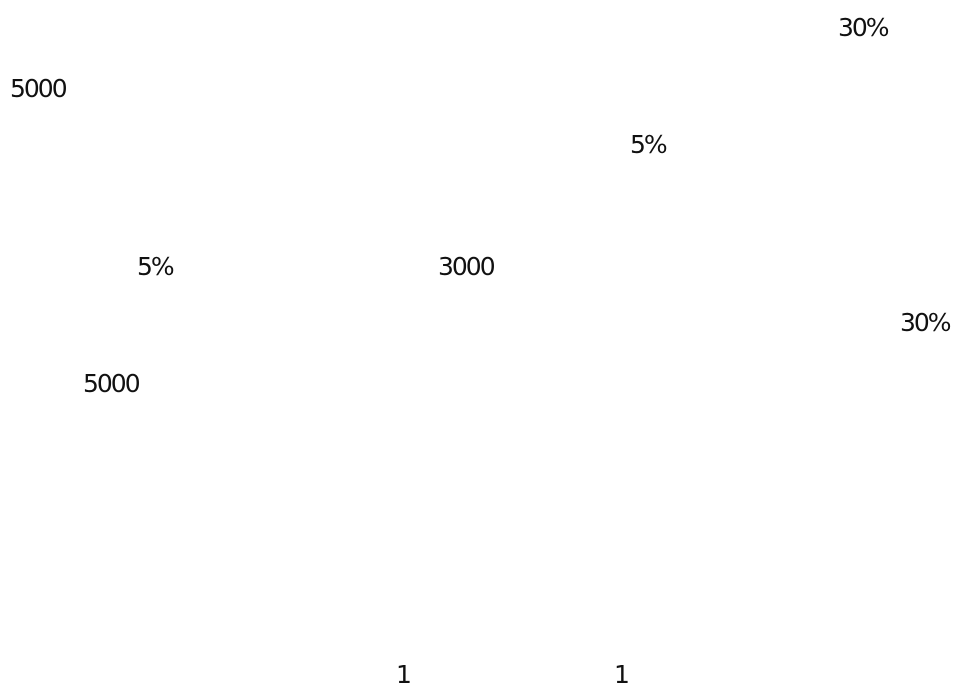  I want to click on text-fragment-amount: 3000, so click(467, 266).